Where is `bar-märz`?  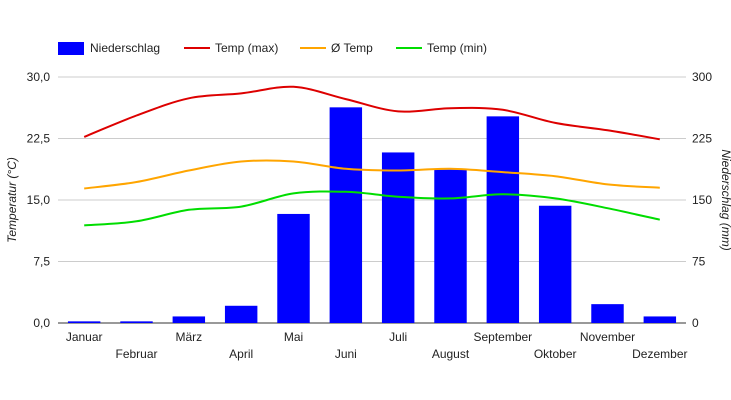
bar-märz is located at coordinates (189, 319).